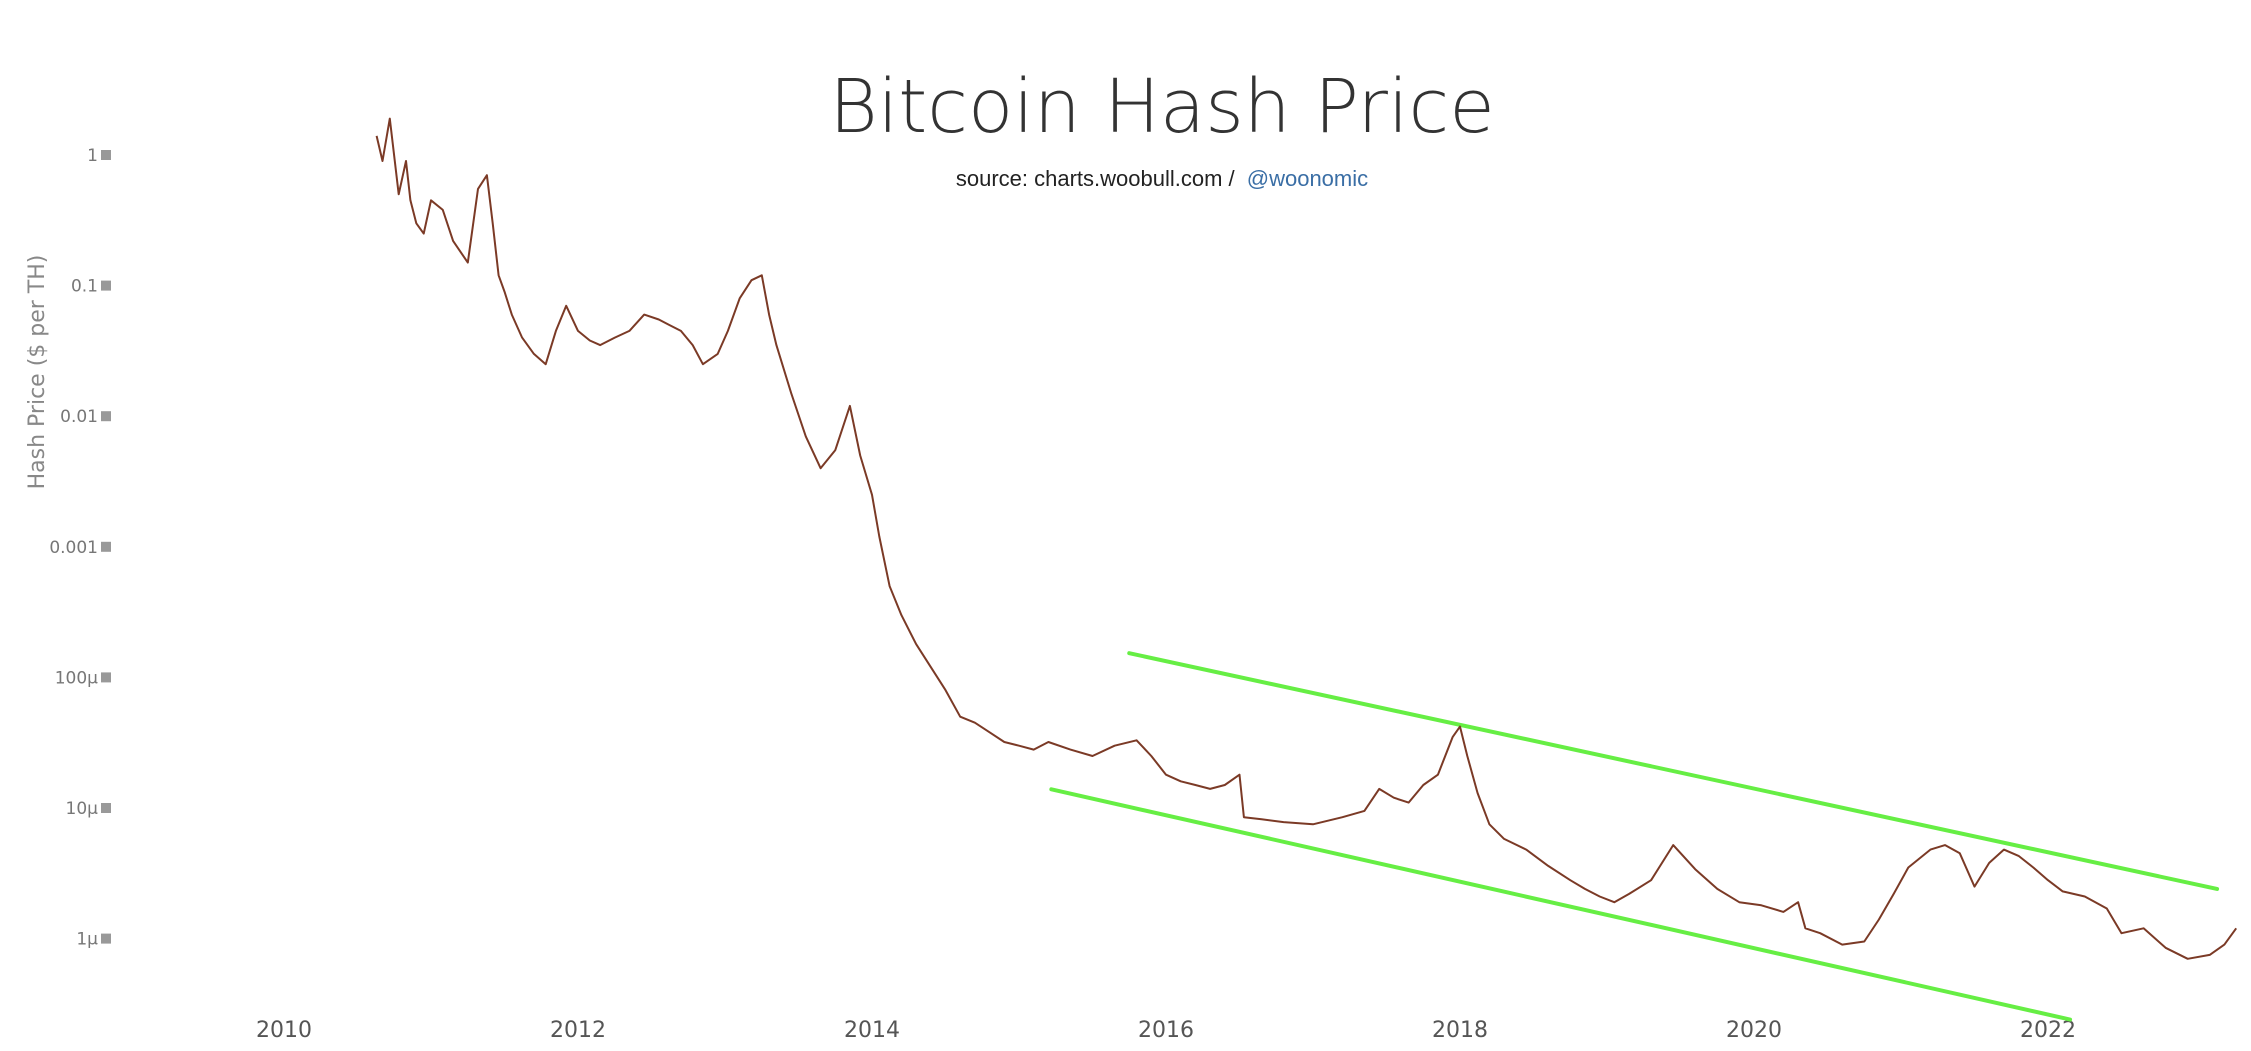 Image resolution: width=2251 pixels, height=1051 pixels. I want to click on y-tick-label: 10μ, so click(82, 809).